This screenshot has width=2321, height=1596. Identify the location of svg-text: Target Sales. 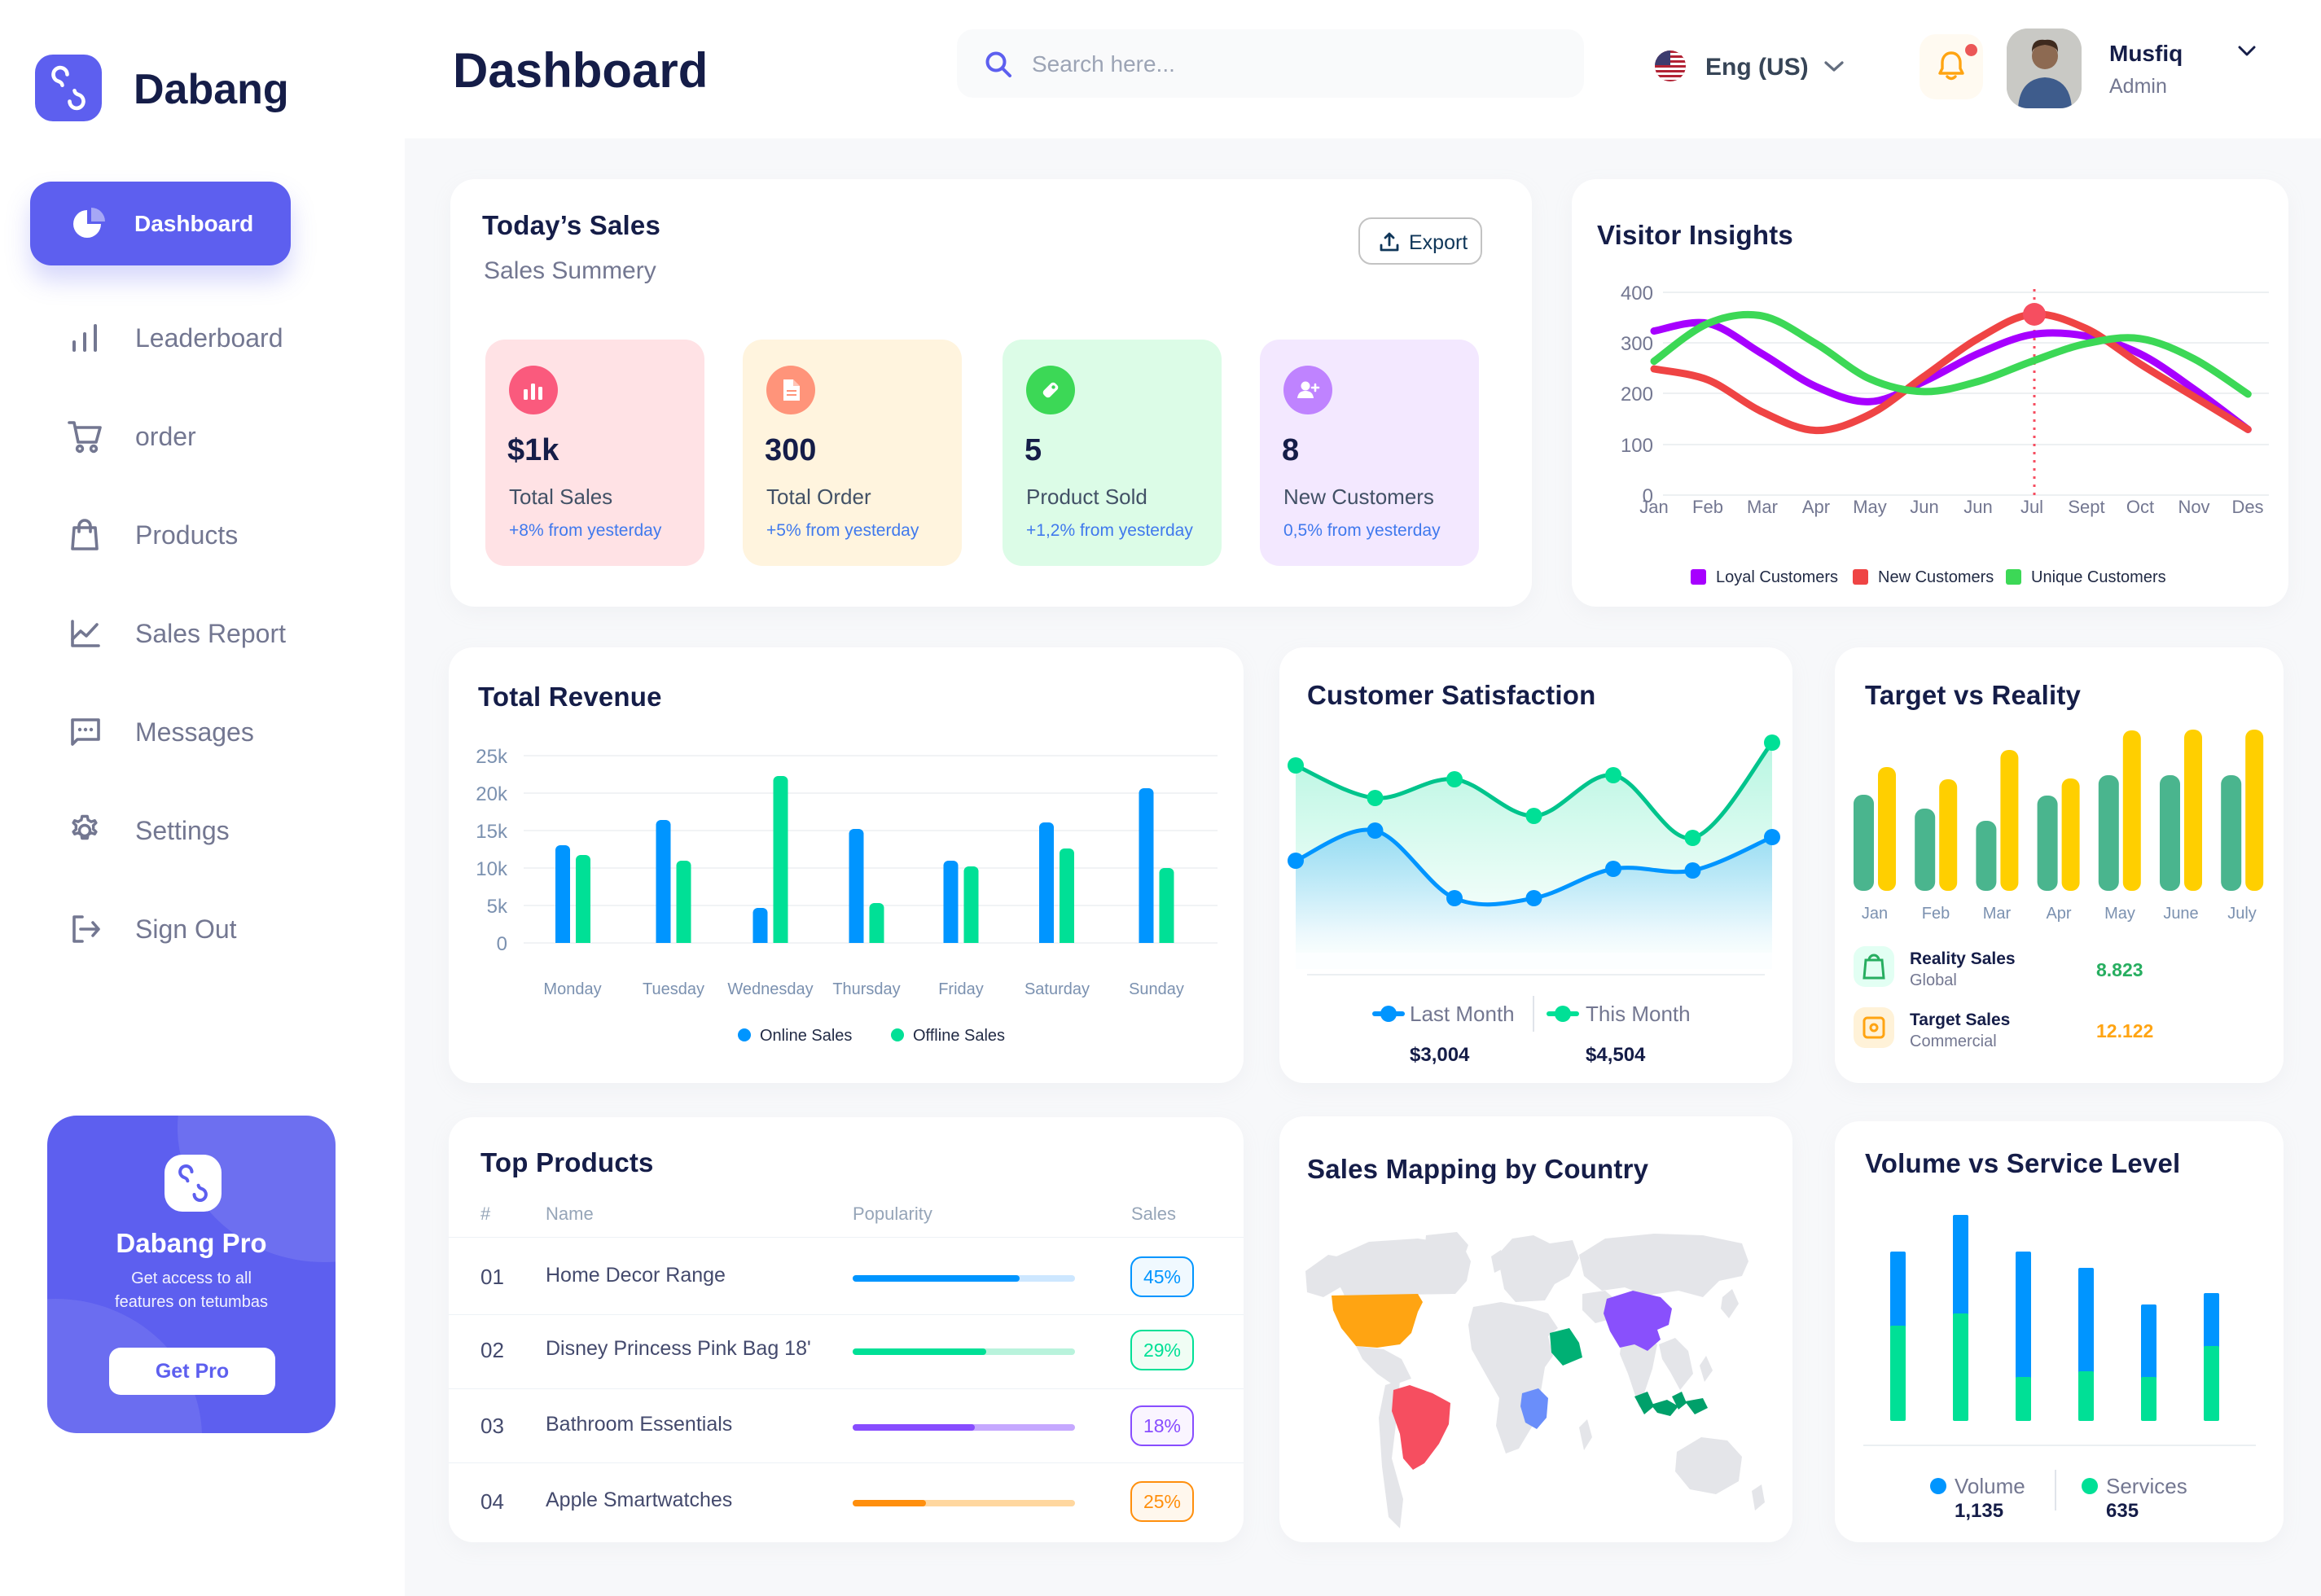
(1960, 1020).